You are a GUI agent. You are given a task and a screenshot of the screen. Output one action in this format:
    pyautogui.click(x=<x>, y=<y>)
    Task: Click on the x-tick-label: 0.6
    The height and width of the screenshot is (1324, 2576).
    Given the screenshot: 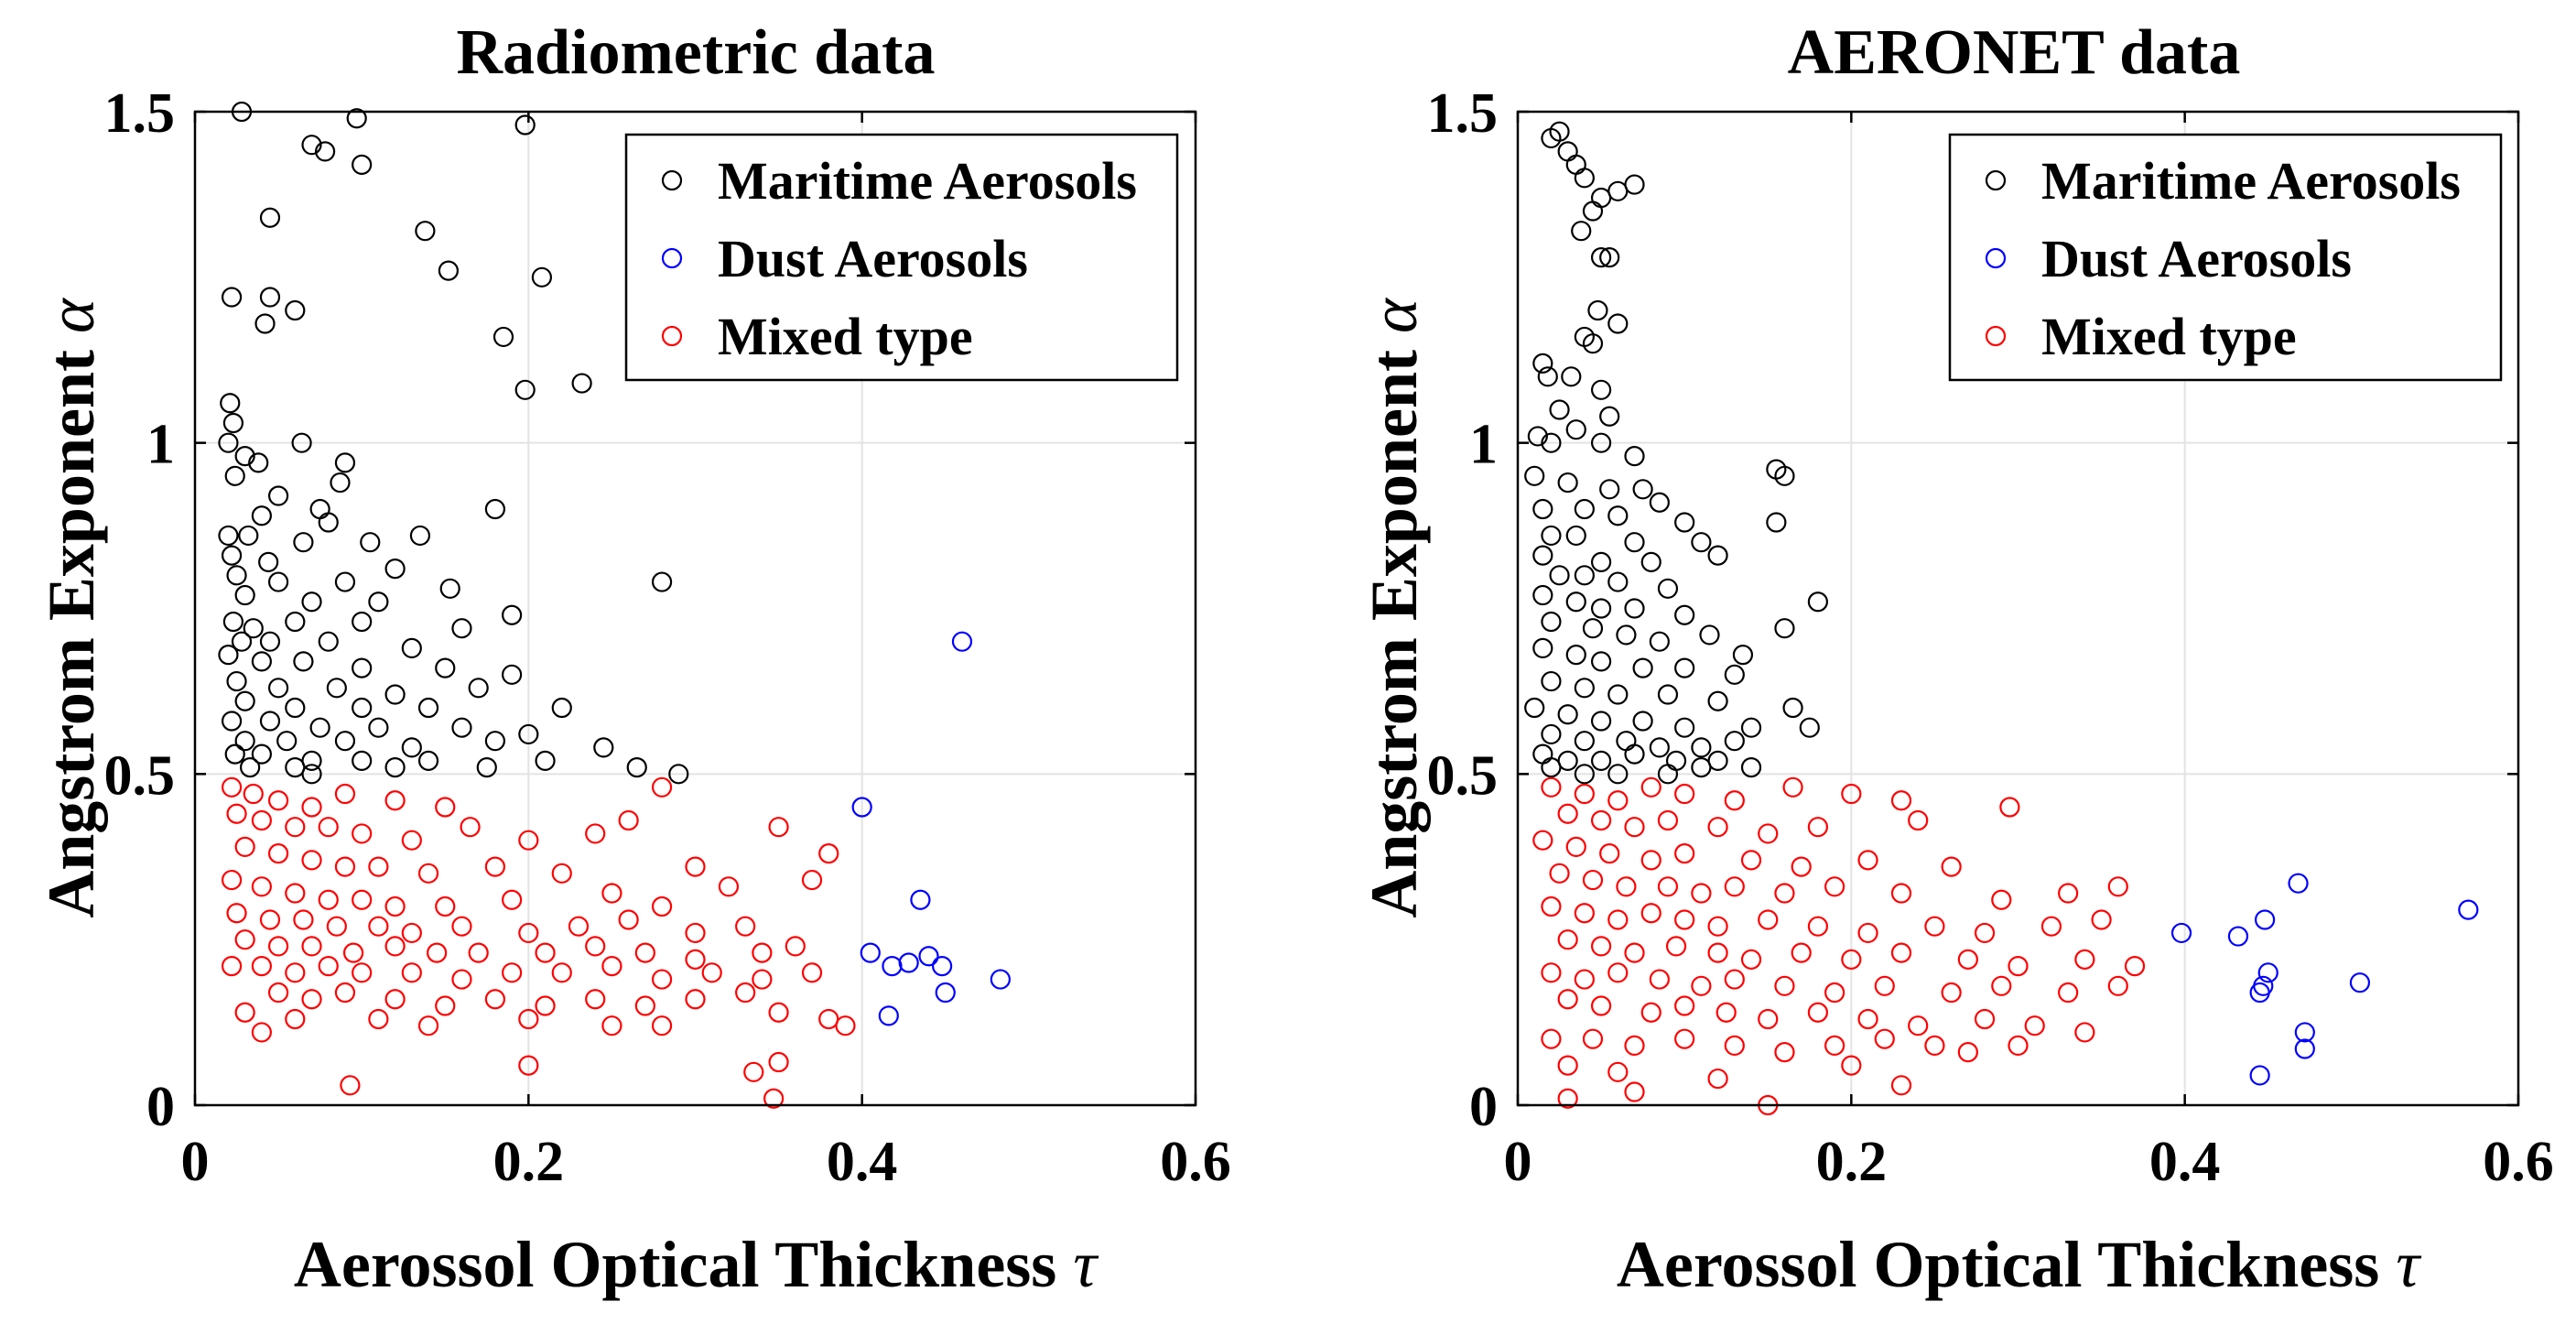 What is the action you would take?
    pyautogui.click(x=2518, y=1162)
    